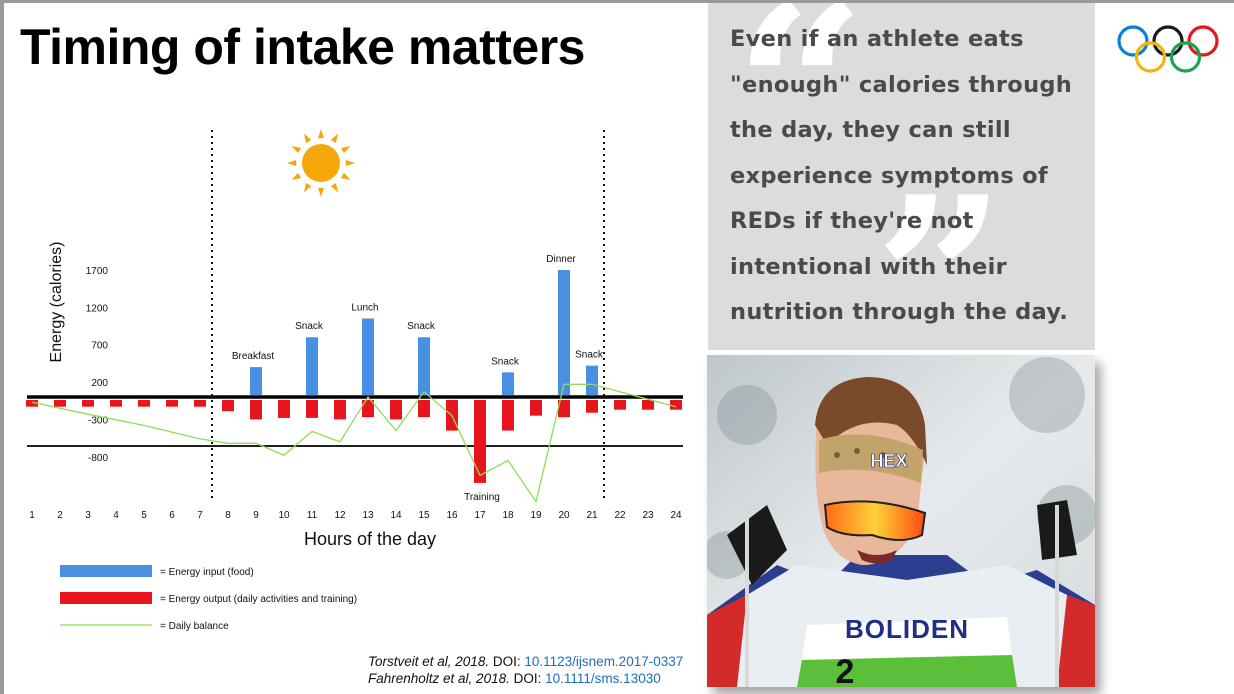 This screenshot has height=694, width=1234. Describe the element at coordinates (106, 598) in the screenshot. I see `legend-swatch-output` at that location.